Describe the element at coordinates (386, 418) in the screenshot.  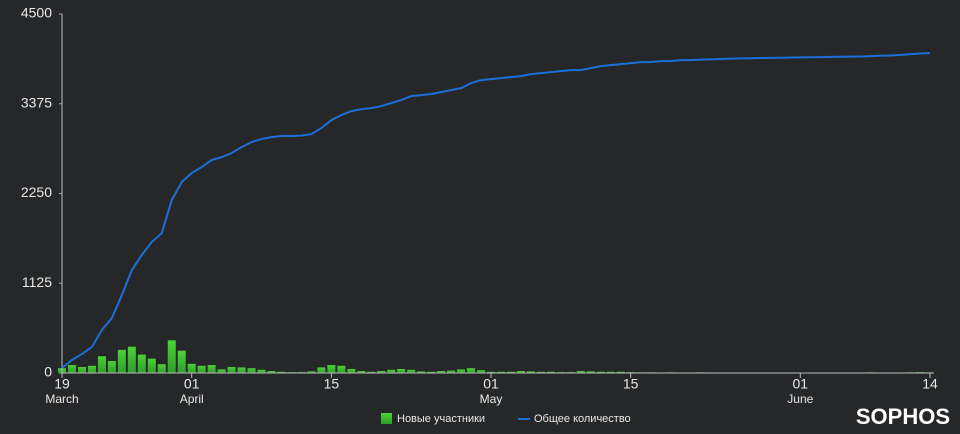
I see `legend-swatch` at that location.